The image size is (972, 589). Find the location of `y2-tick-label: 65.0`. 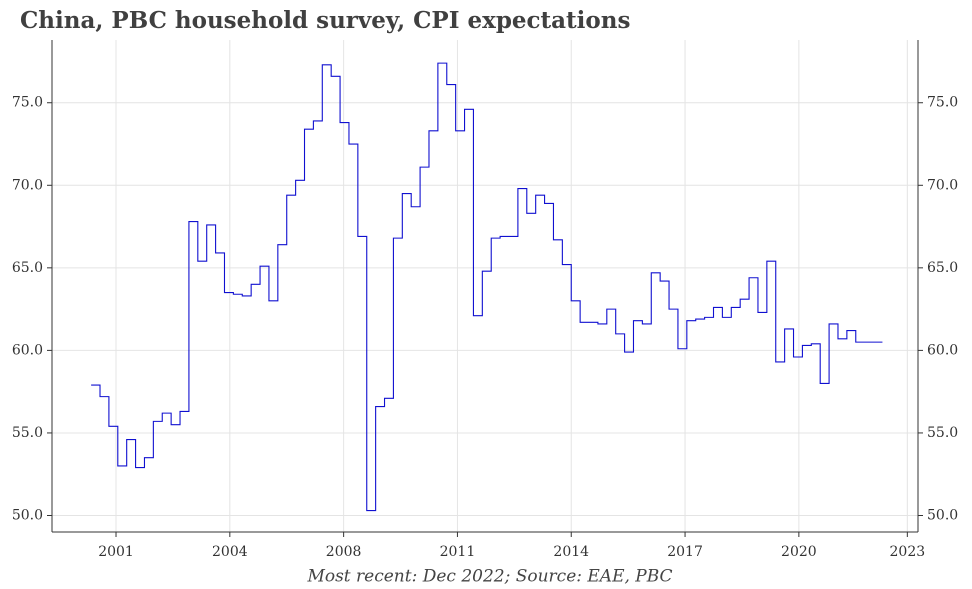

y2-tick-label: 65.0 is located at coordinates (942, 268).